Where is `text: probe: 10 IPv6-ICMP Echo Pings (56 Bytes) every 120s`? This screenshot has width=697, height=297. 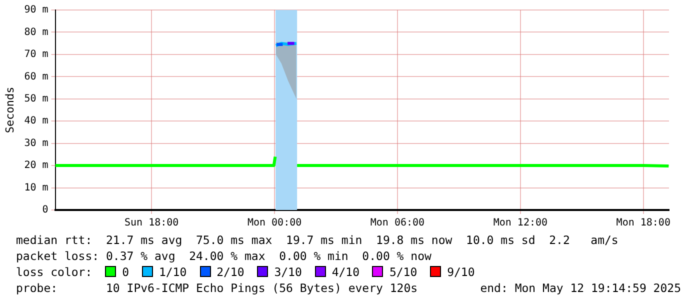 text: probe: 10 IPv6-ICMP Echo Pings (56 Bytes) every 120s is located at coordinates (217, 288).